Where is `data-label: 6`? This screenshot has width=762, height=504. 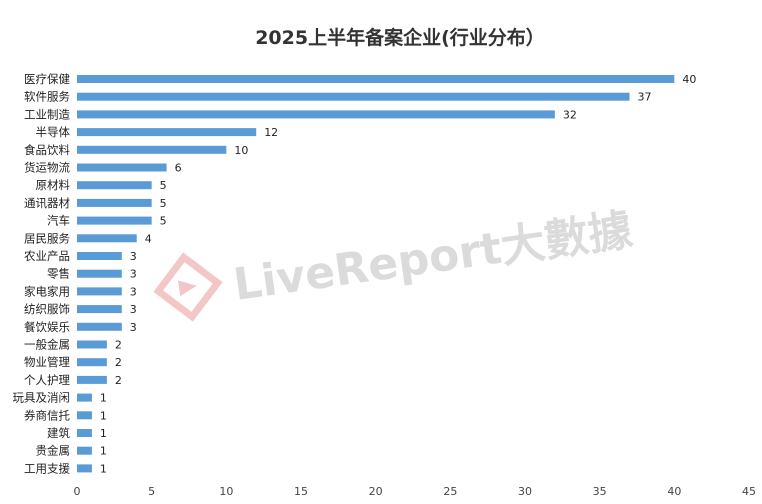 data-label: 6 is located at coordinates (178, 168).